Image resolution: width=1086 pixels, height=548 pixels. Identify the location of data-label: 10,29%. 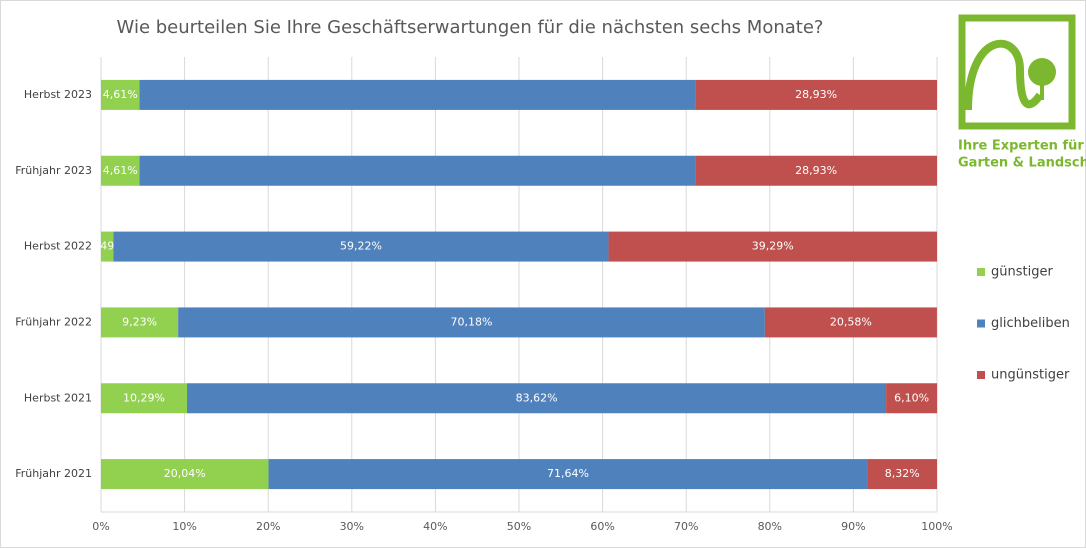
(144, 397).